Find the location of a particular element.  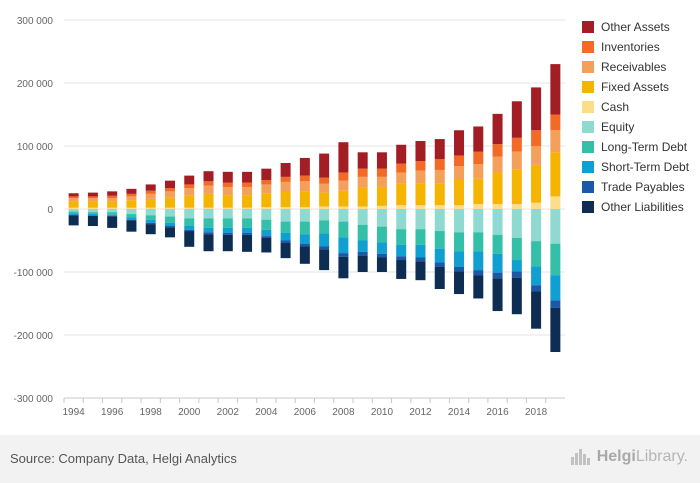

x-tick-label: 2000 is located at coordinates (189, 412).